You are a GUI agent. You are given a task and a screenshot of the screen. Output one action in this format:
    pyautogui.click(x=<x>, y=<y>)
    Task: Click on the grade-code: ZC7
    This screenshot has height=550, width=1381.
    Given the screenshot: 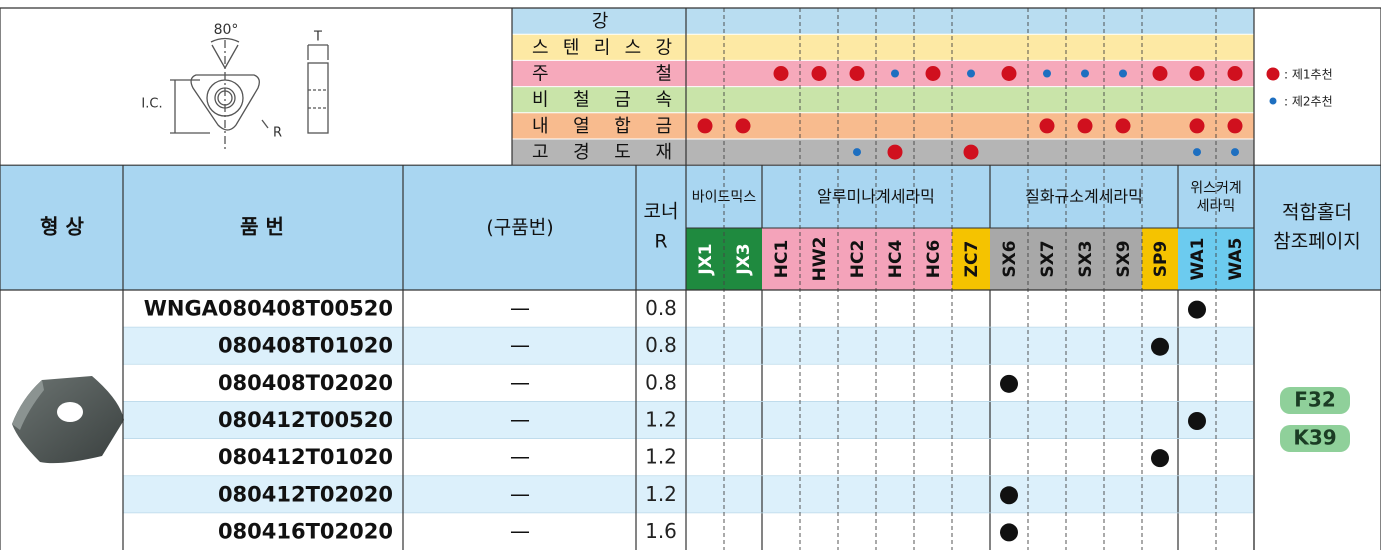 What is the action you would take?
    pyautogui.click(x=972, y=259)
    